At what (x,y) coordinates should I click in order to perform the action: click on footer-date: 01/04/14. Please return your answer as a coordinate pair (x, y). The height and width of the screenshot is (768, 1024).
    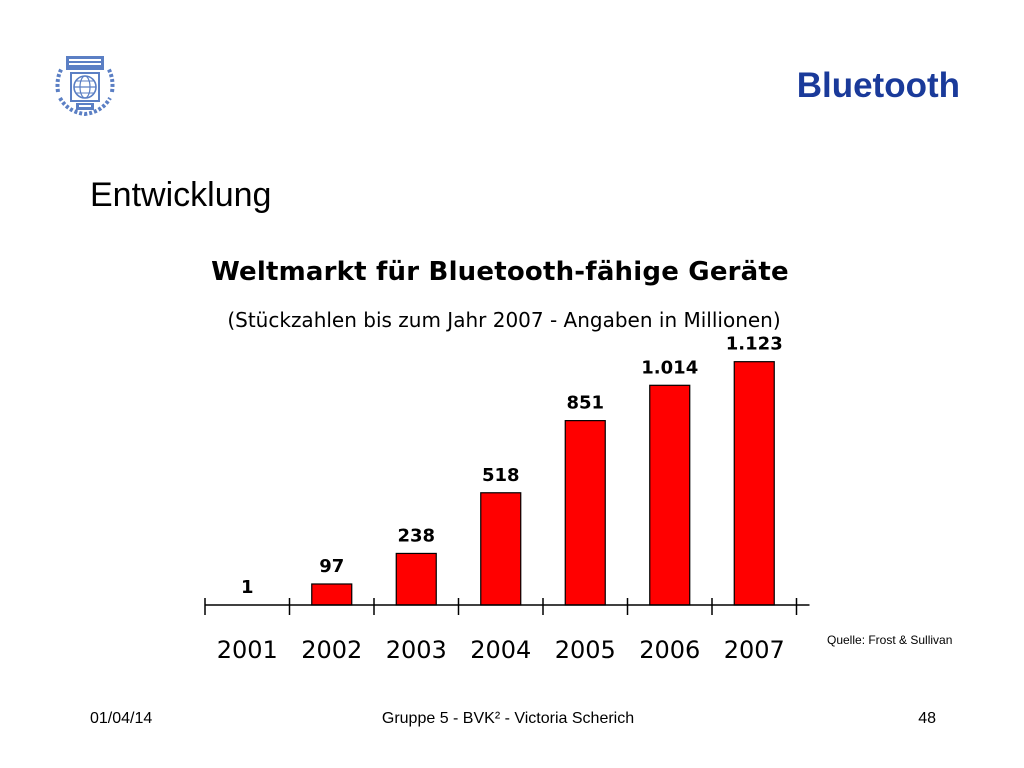
    Looking at the image, I should click on (121, 718).